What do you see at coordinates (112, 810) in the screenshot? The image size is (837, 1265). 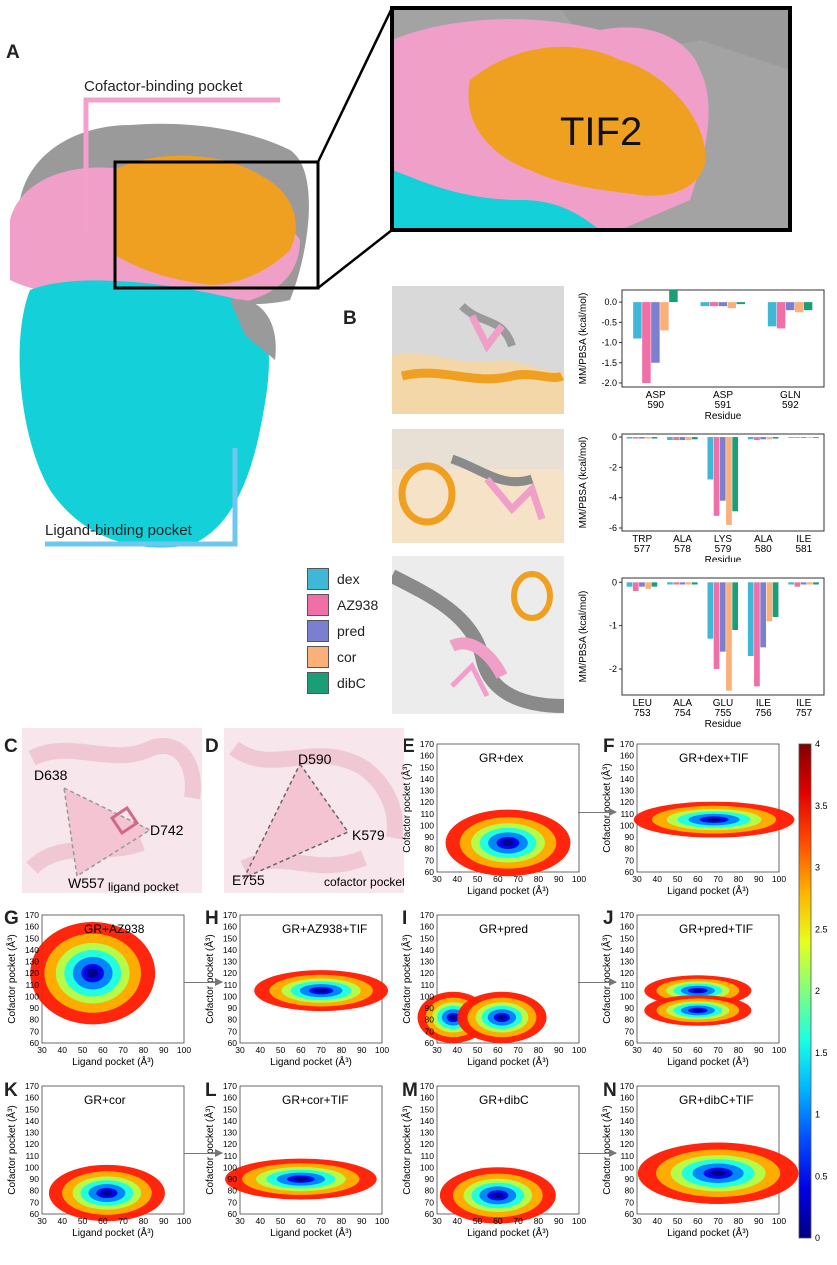 I see `ligand-pocket-illustration: D638 D742 W557 ligand pocket` at bounding box center [112, 810].